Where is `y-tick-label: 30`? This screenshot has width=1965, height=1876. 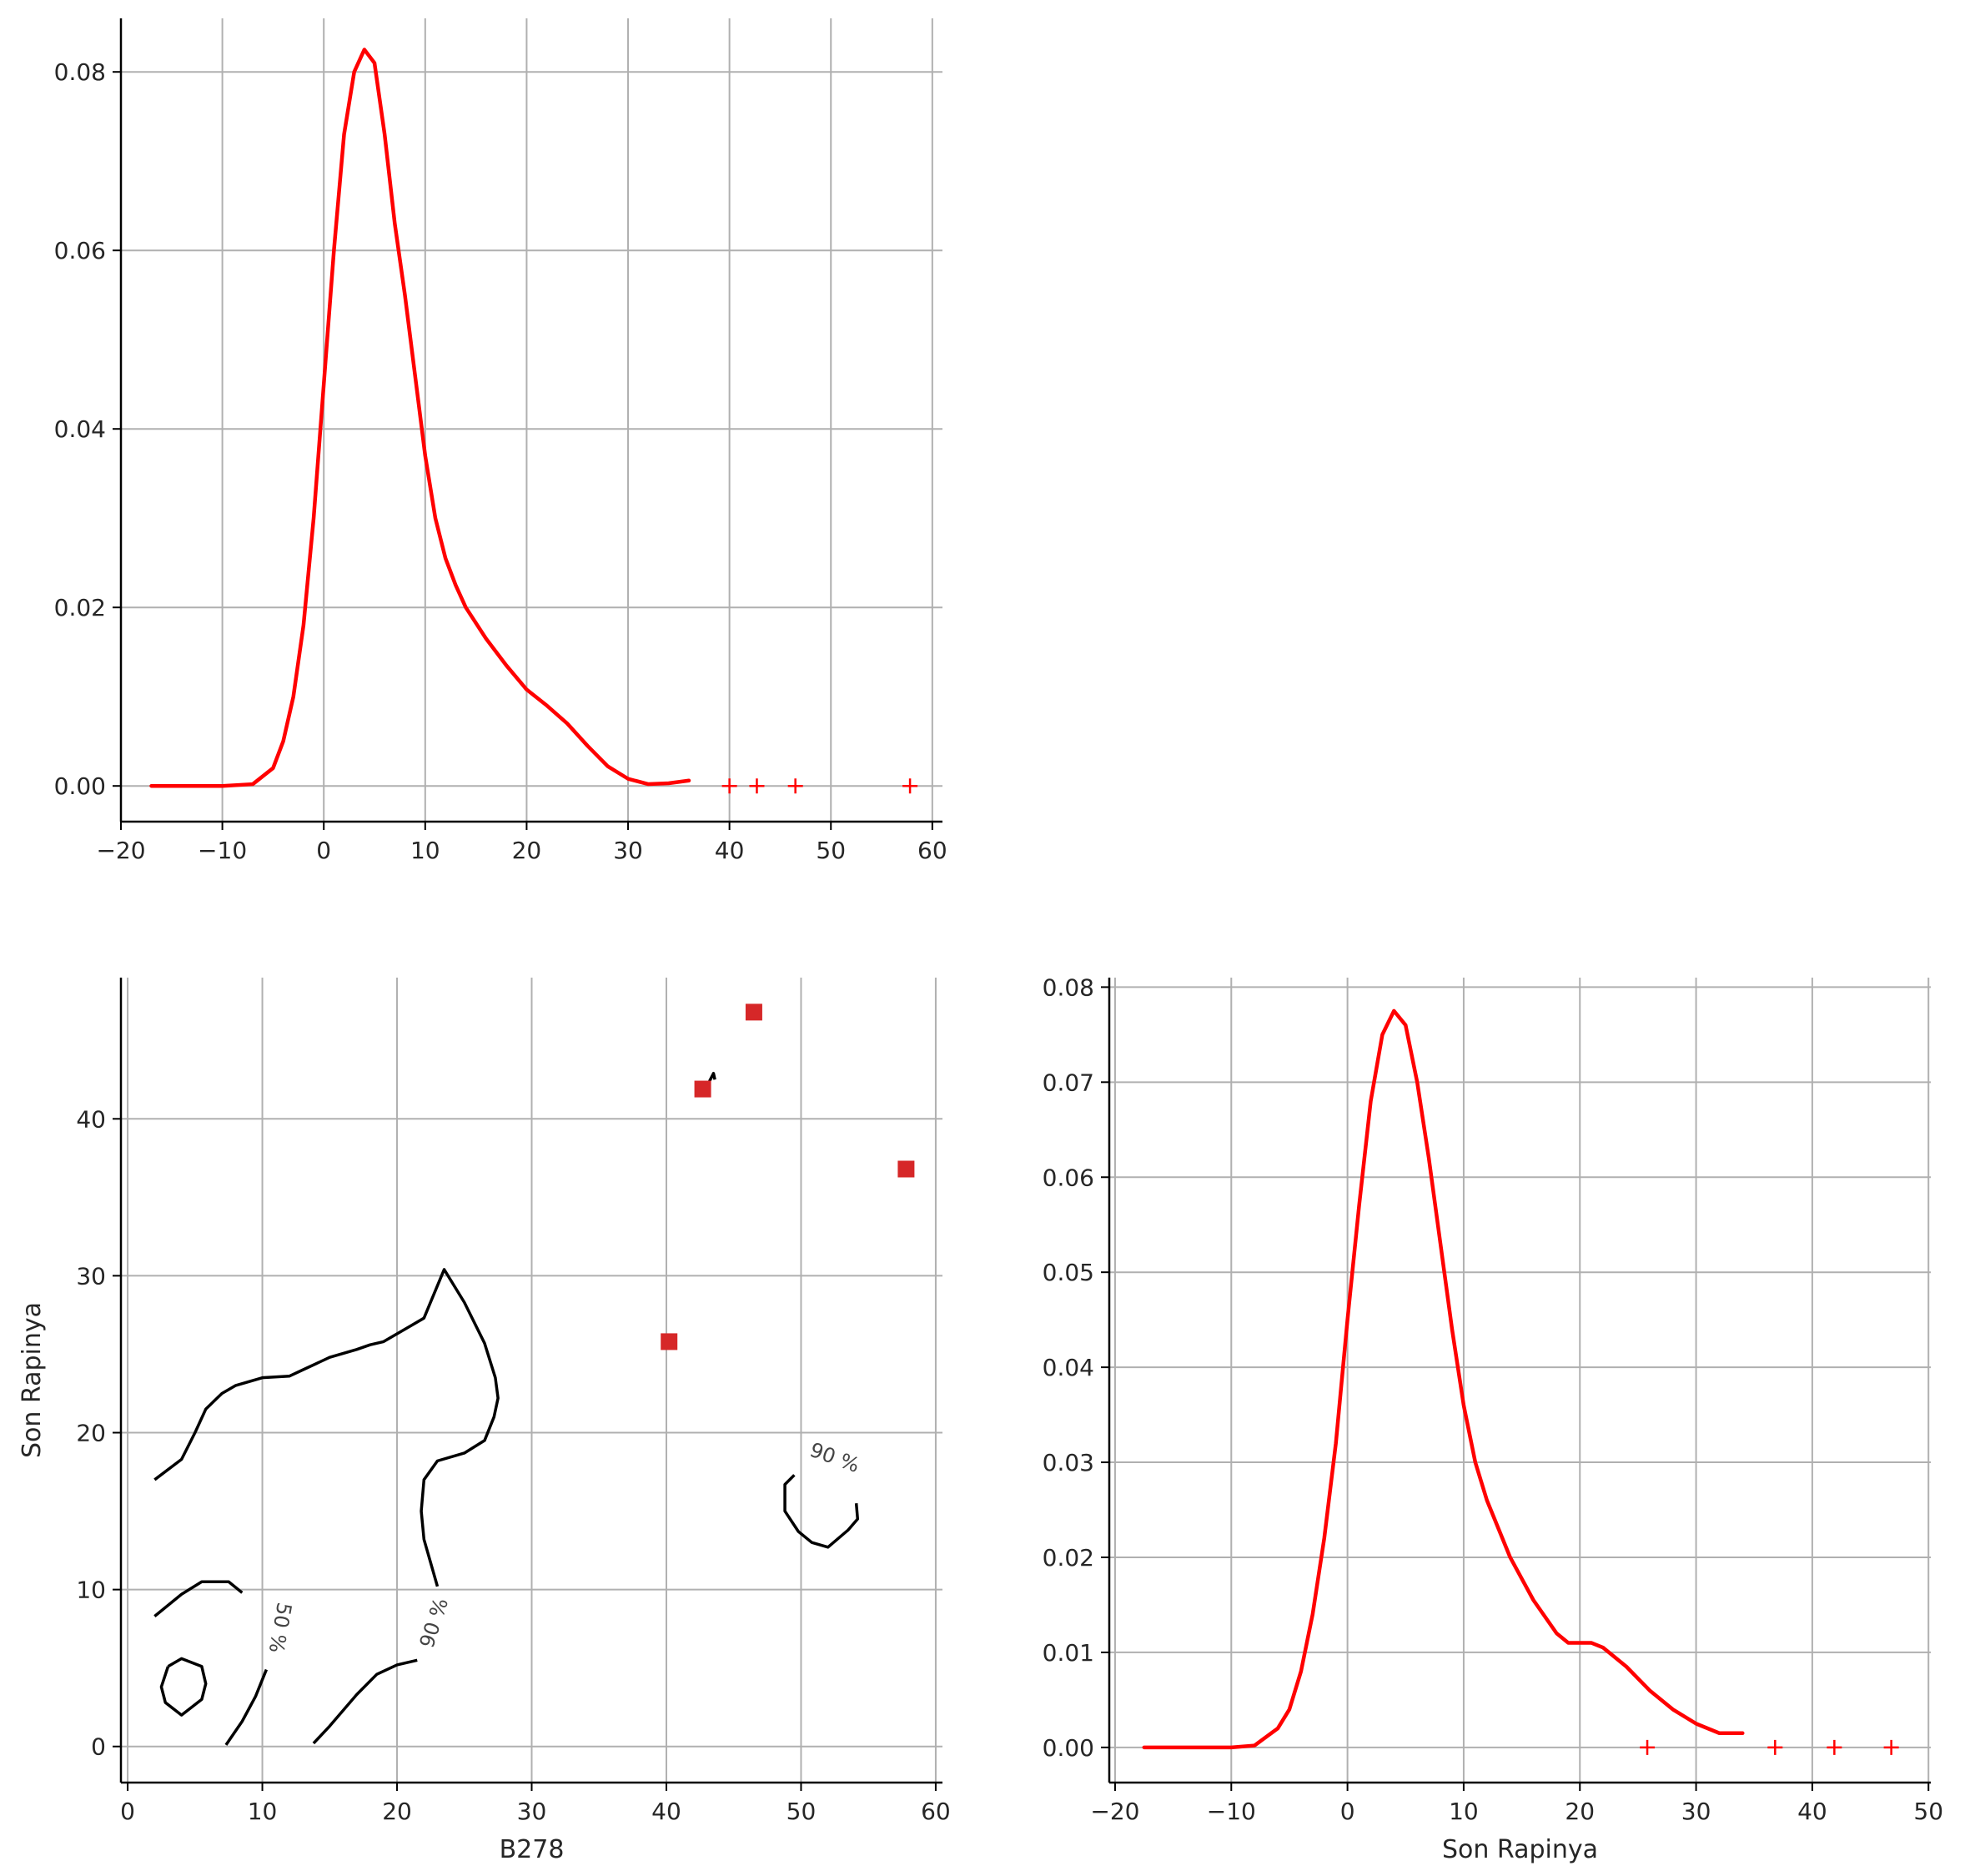
y-tick-label: 30 is located at coordinates (91, 1276).